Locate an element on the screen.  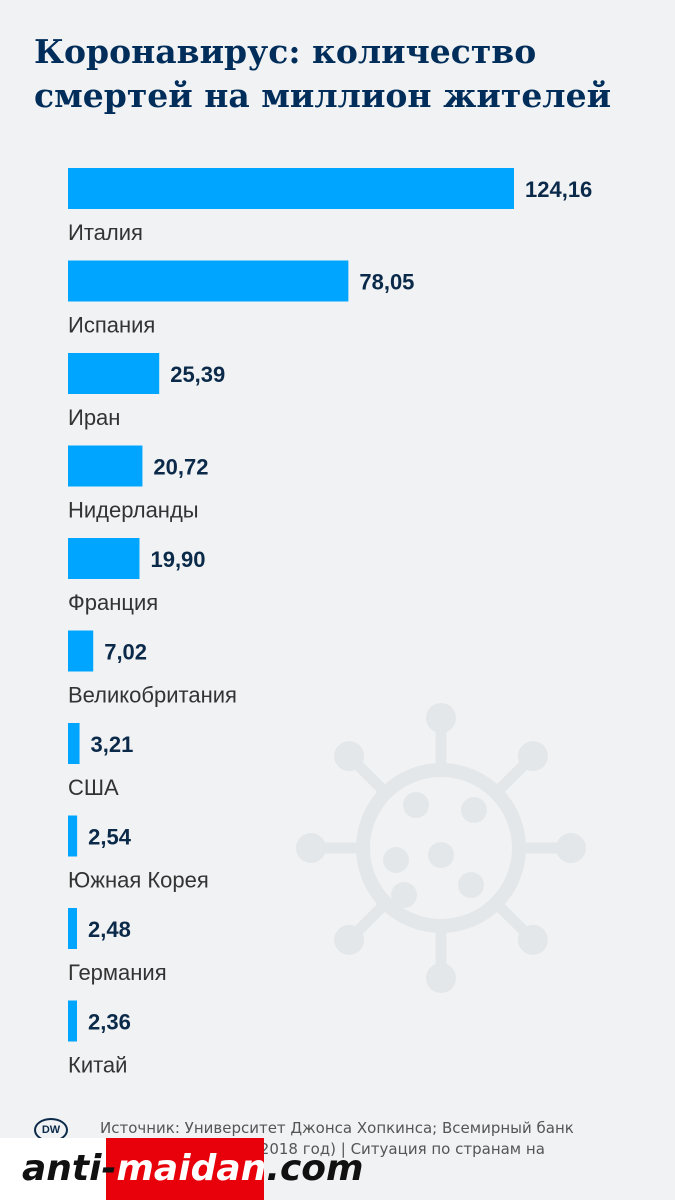
value-label-8: 2,48 is located at coordinates (109, 929).